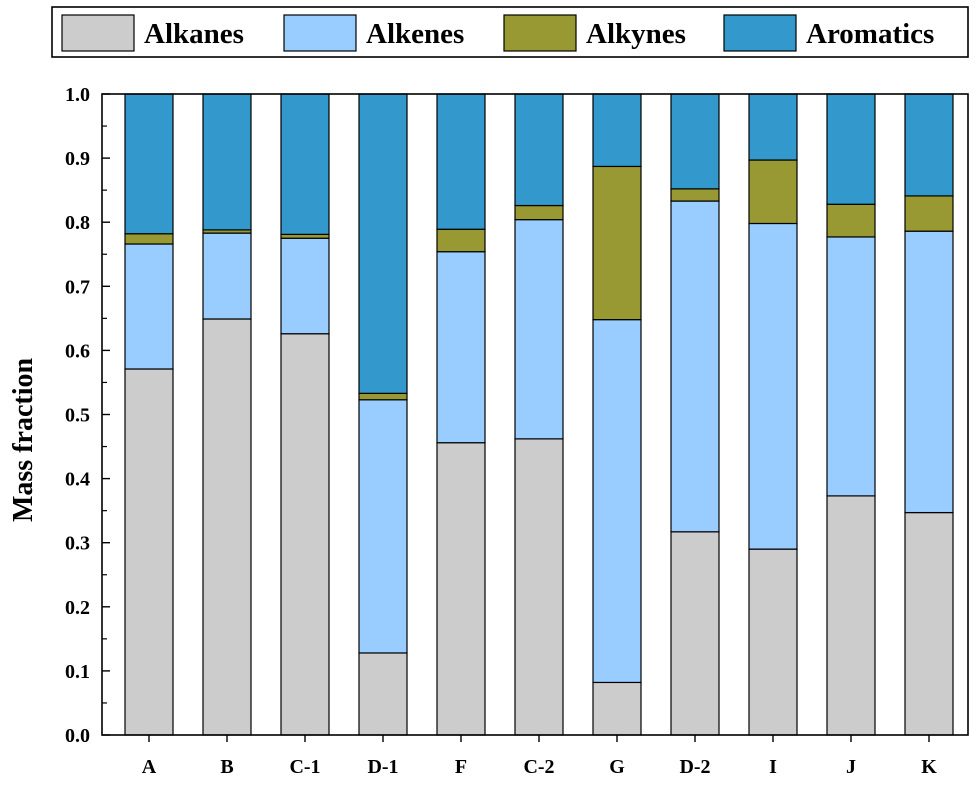 This screenshot has width=978, height=793. What do you see at coordinates (77, 736) in the screenshot?
I see `y-tick-label: 0.0` at bounding box center [77, 736].